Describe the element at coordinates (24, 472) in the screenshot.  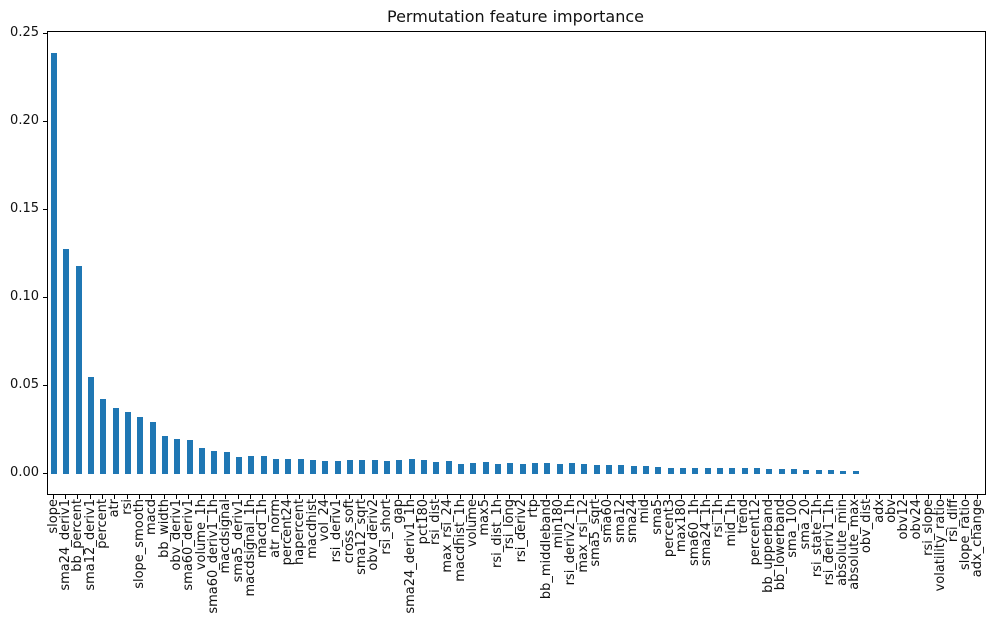
I see `y-tick-label: 0.00` at that location.